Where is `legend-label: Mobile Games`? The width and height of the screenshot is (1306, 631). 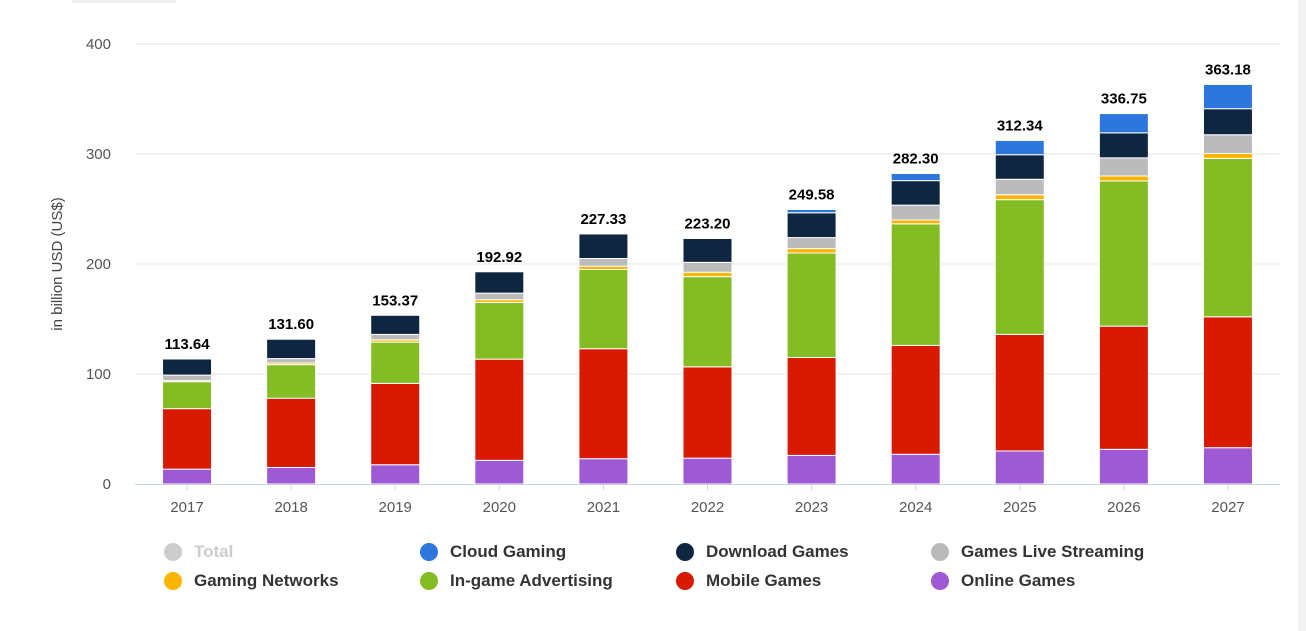
legend-label: Mobile Games is located at coordinates (764, 580).